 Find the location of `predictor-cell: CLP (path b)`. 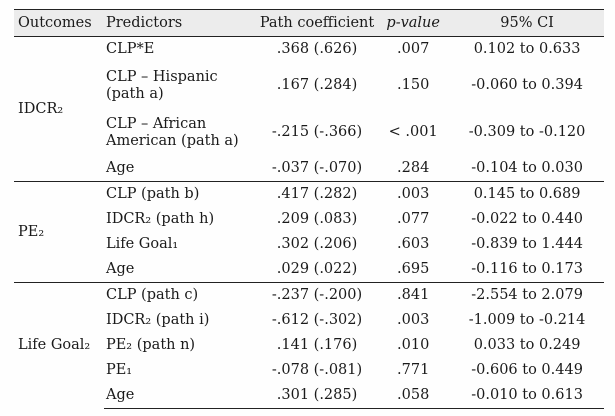

predictor-cell: CLP (path b) is located at coordinates (180, 194).